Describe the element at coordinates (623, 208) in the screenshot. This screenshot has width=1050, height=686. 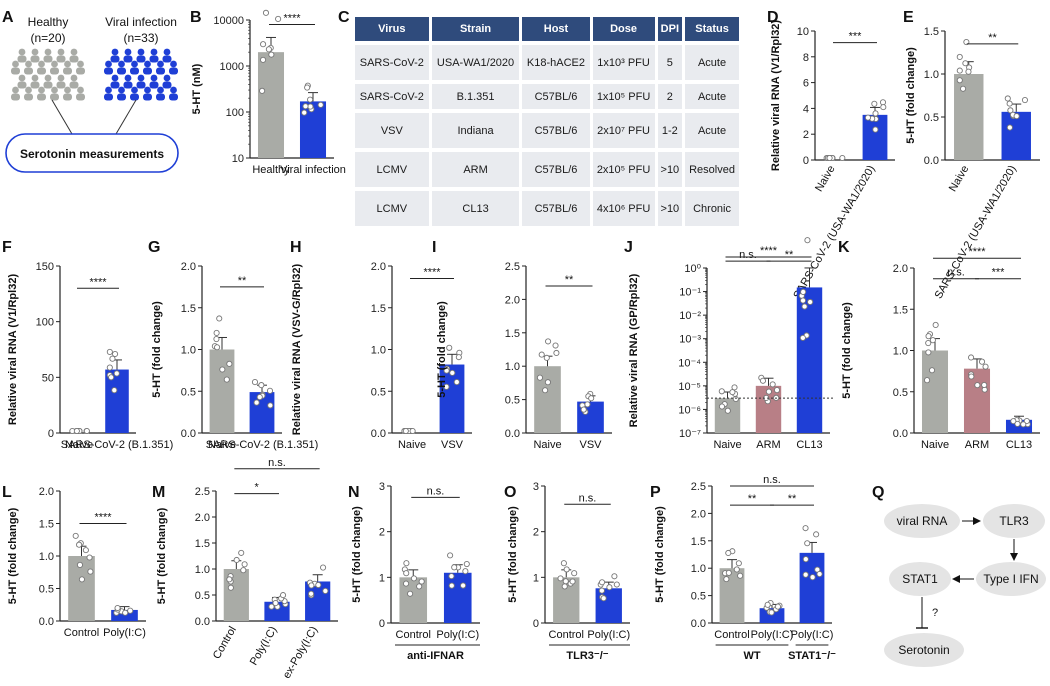
I see `table-cell: 4x10⁶ PFU` at that location.